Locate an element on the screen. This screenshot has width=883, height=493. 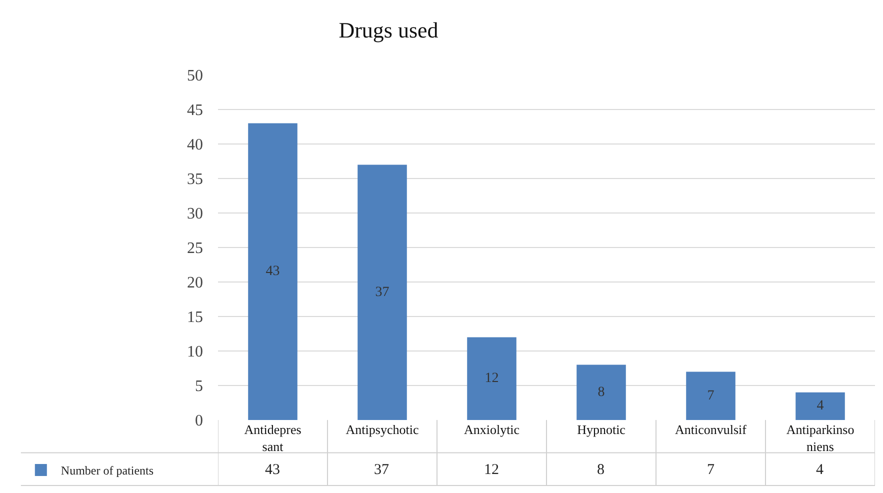
y-tick-label: 5 is located at coordinates (199, 387).